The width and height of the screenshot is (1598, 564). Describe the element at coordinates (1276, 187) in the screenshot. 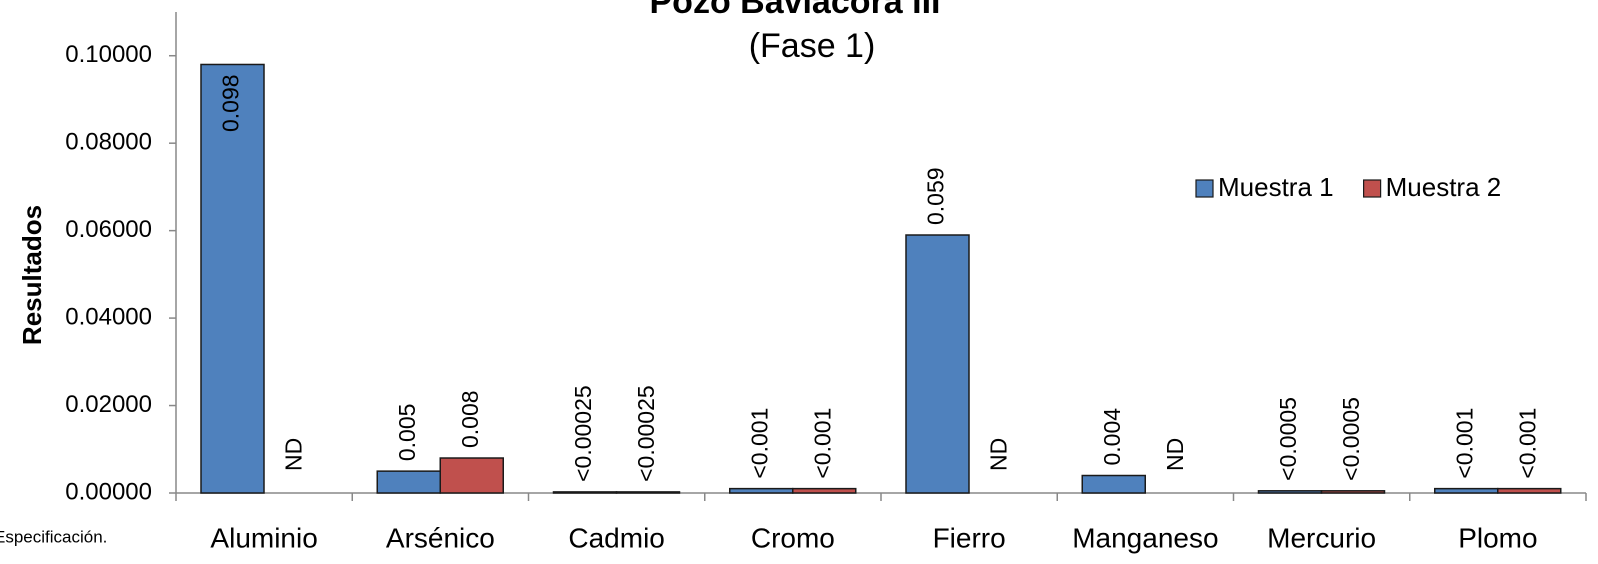

I see `legend-label: Muestra 1` at that location.